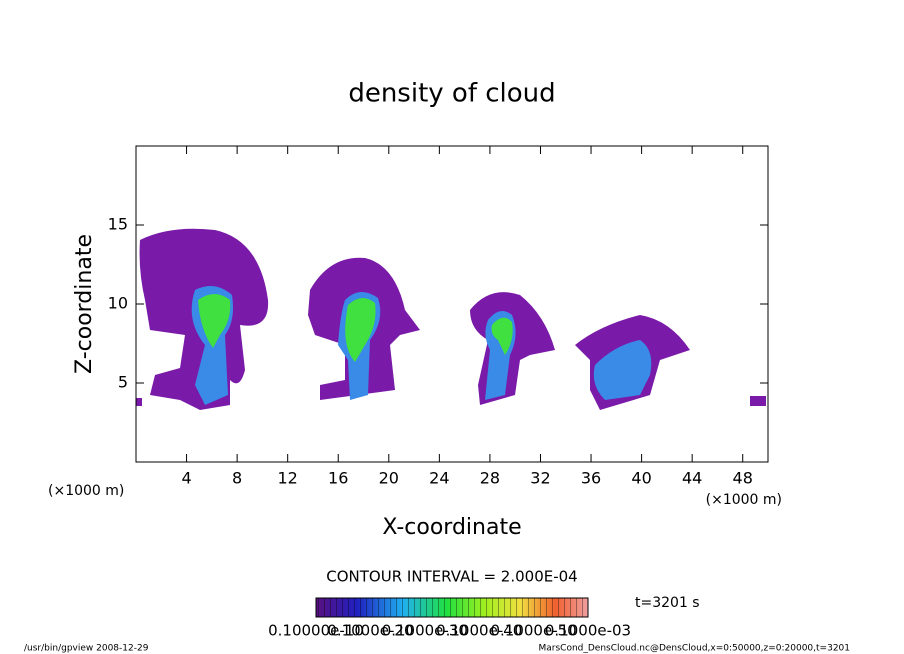 This screenshot has height=654, width=904. I want to click on x-tick-label: 44, so click(692, 478).